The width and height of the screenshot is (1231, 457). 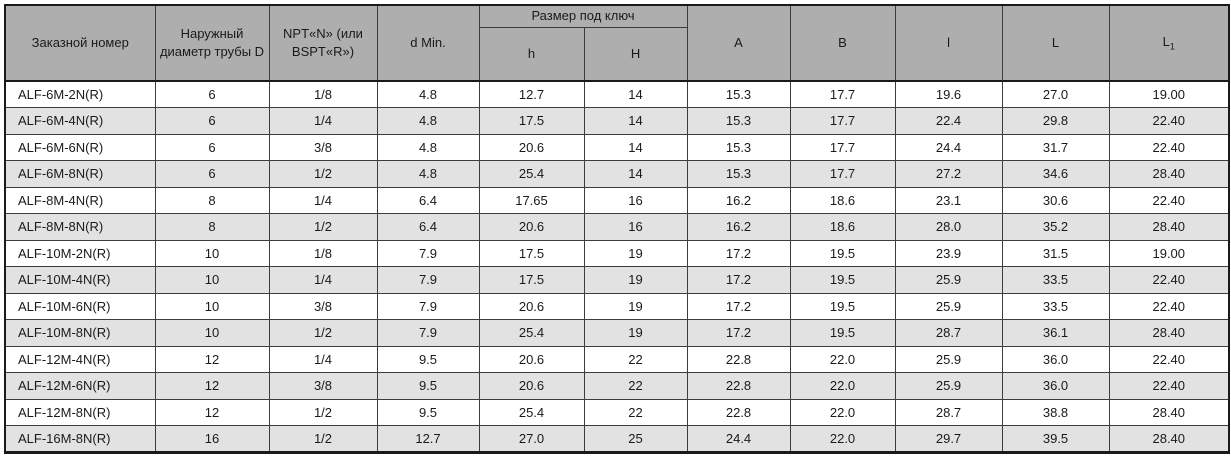 What do you see at coordinates (948, 200) in the screenshot?
I see `value-cell: 23.1` at bounding box center [948, 200].